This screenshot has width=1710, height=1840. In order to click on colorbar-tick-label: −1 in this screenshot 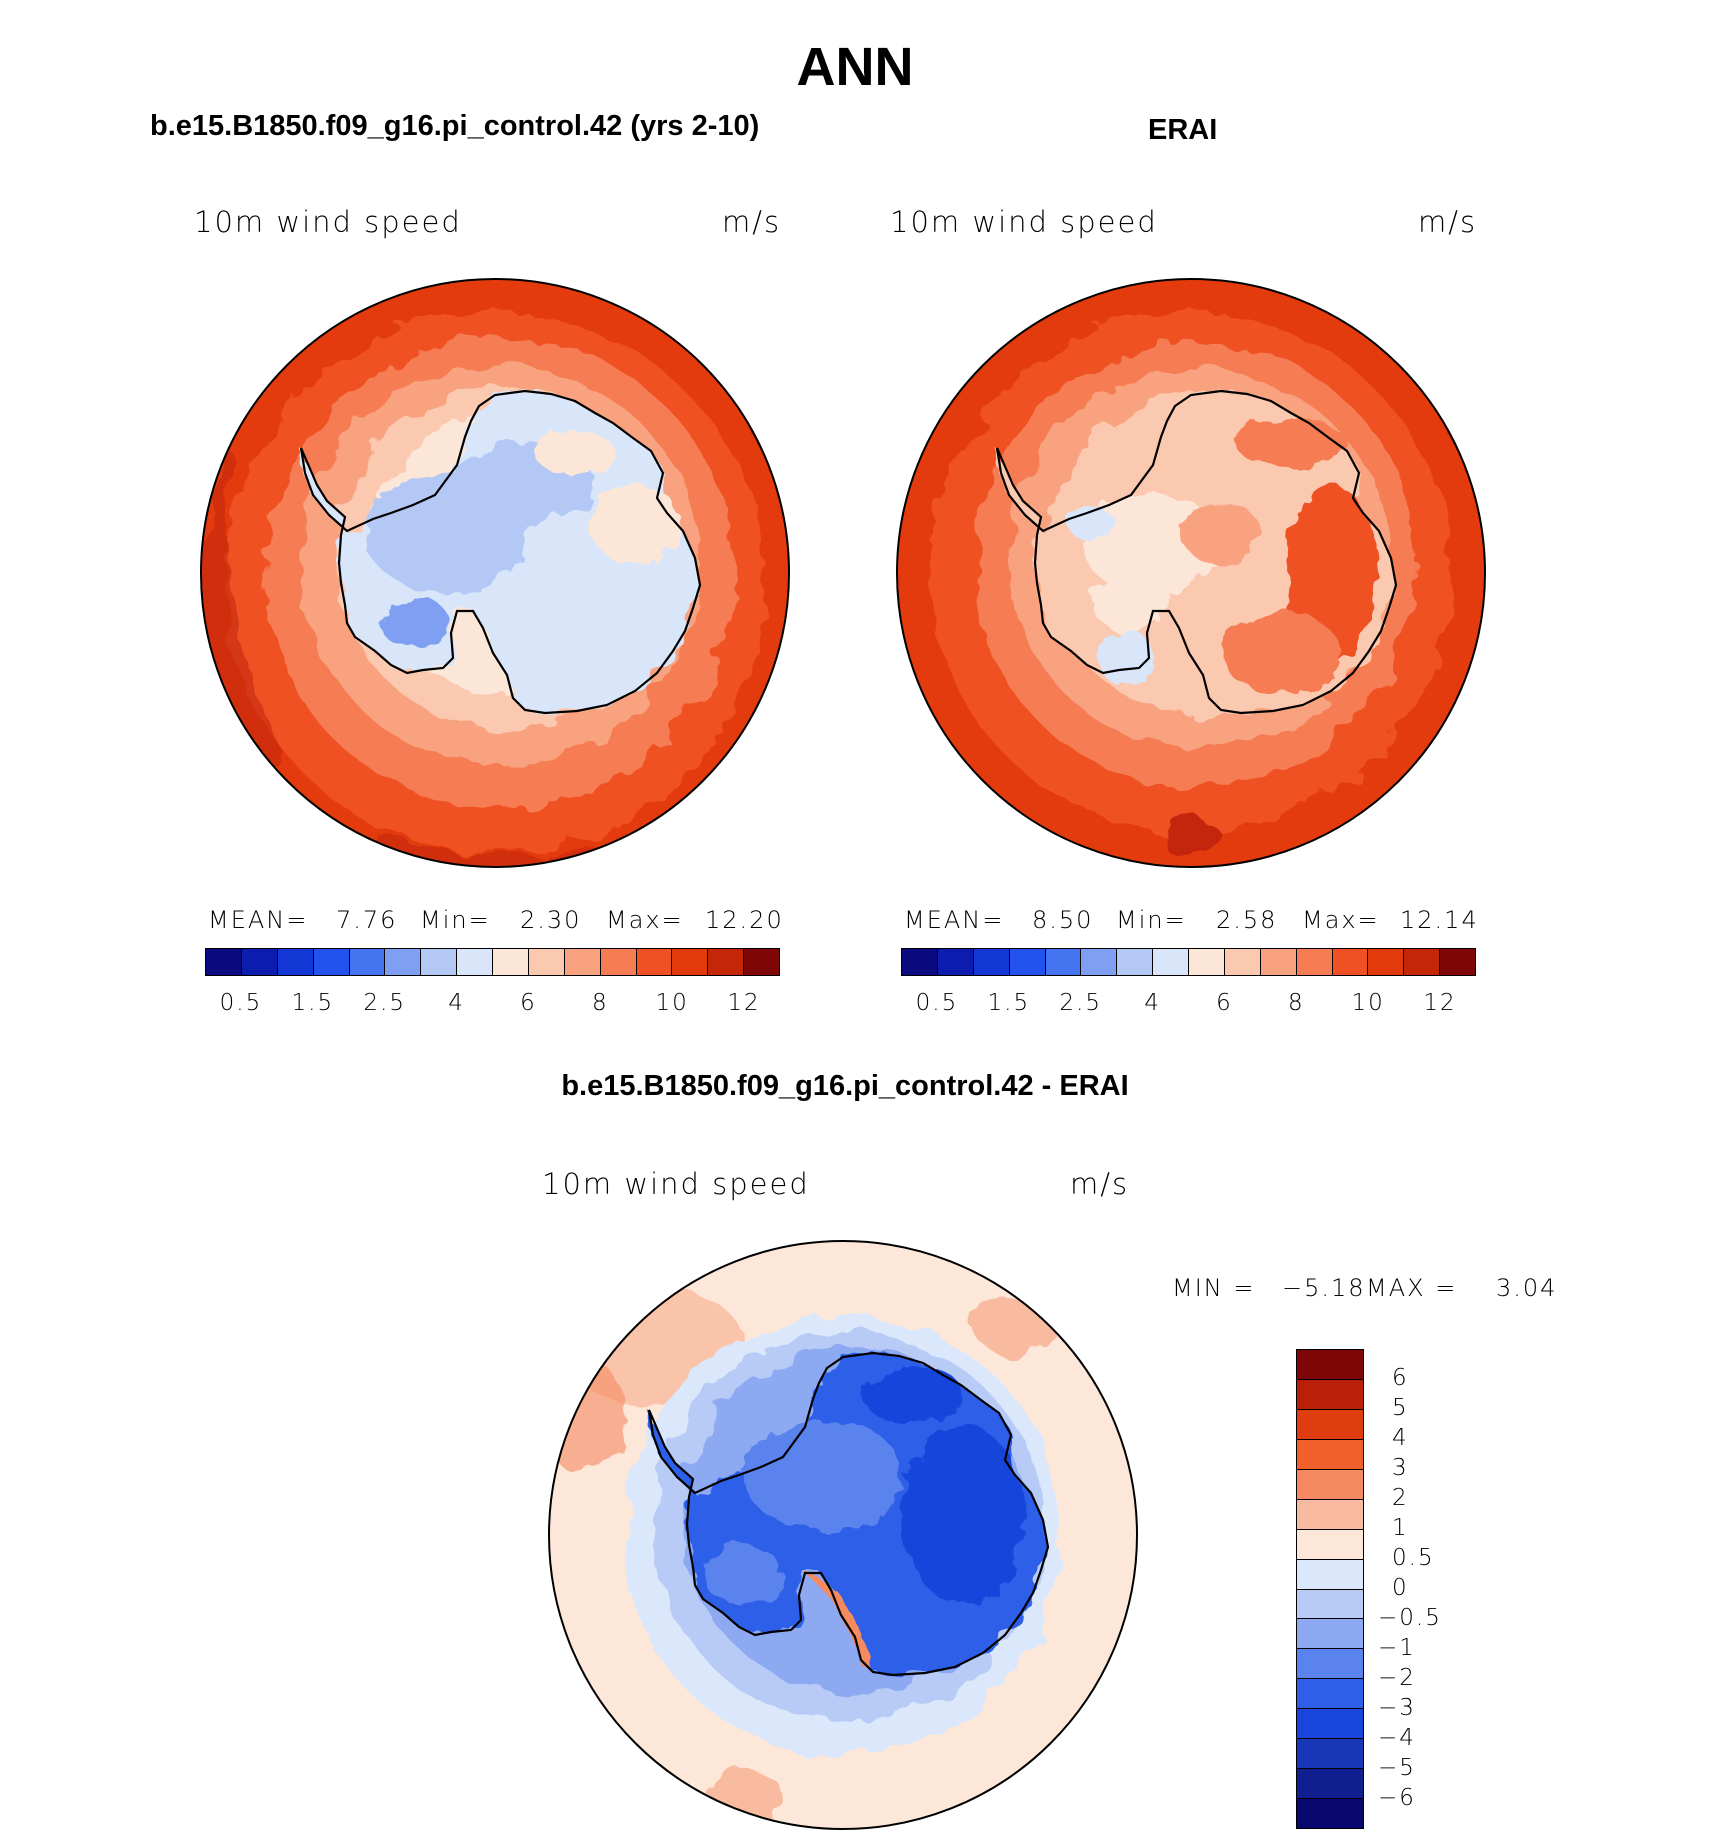, I will do `click(1397, 1648)`.